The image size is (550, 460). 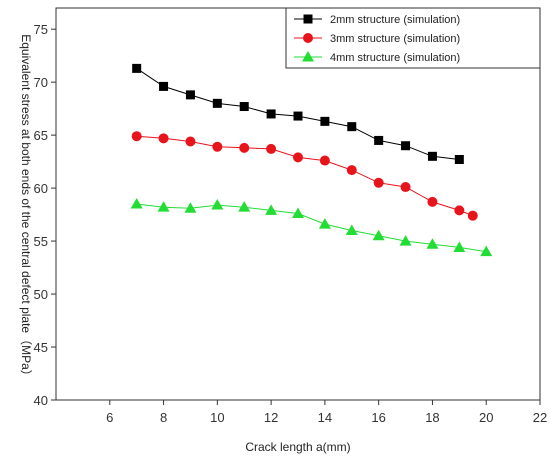 What do you see at coordinates (41, 241) in the screenshot?
I see `y-tick-label: 55` at bounding box center [41, 241].